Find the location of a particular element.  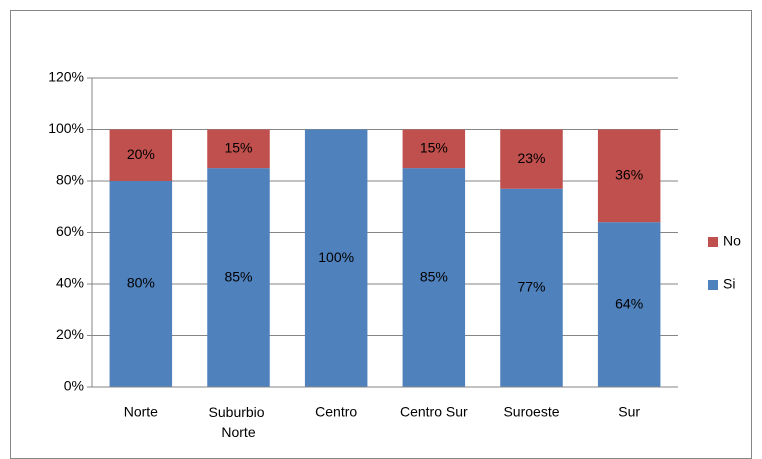

x-tick-label: Suburbio Norte is located at coordinates (239, 422).